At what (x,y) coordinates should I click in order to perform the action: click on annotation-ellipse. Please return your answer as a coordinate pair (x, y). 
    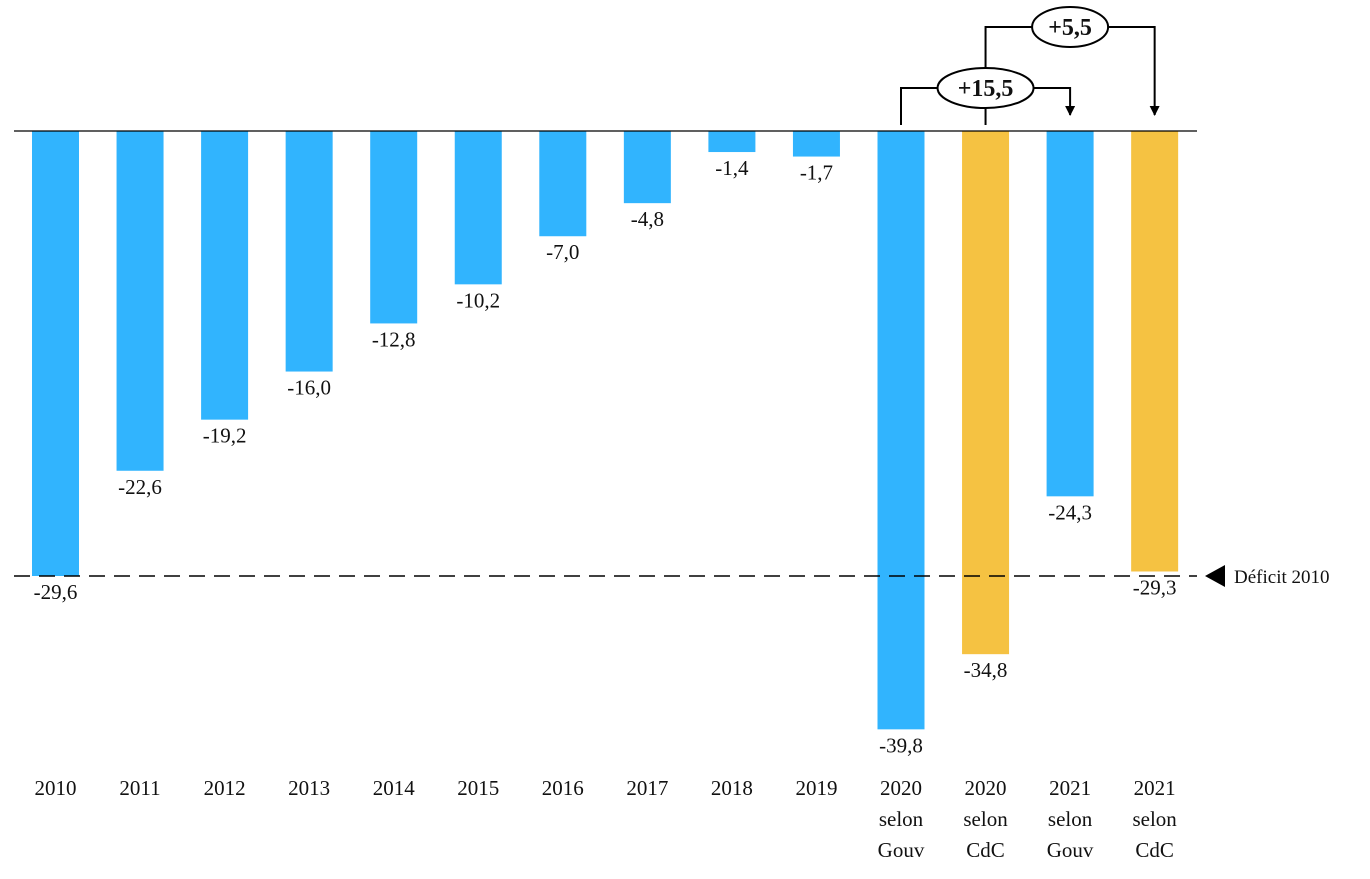
    Looking at the image, I should click on (1070, 27).